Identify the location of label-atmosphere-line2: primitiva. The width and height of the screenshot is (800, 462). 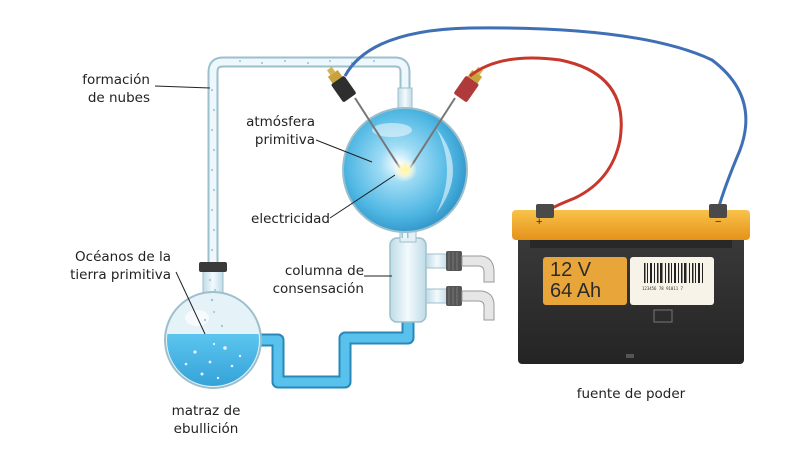
(284, 140).